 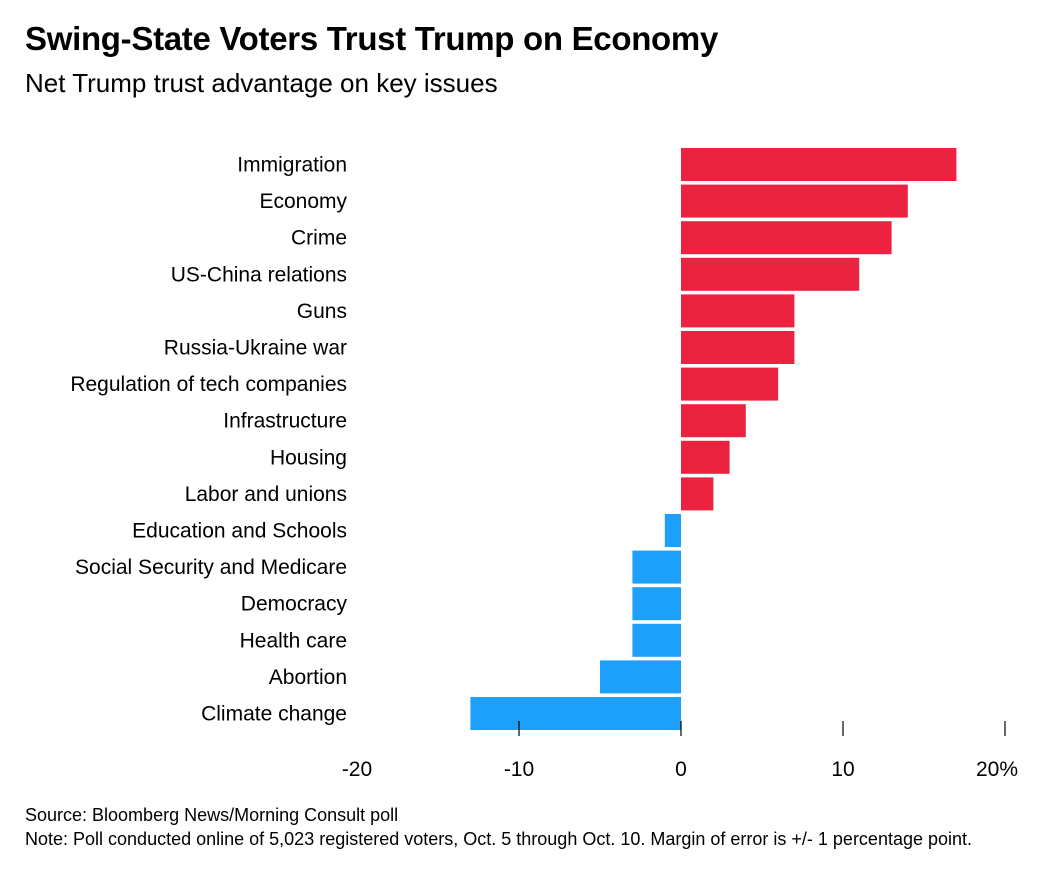 What do you see at coordinates (713, 421) in the screenshot?
I see `bar-infrastructure` at bounding box center [713, 421].